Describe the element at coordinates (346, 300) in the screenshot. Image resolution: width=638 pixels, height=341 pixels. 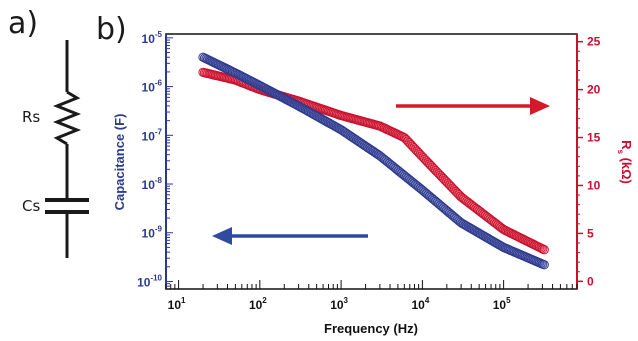
I see `x-tick-label-exponent: 3` at that location.